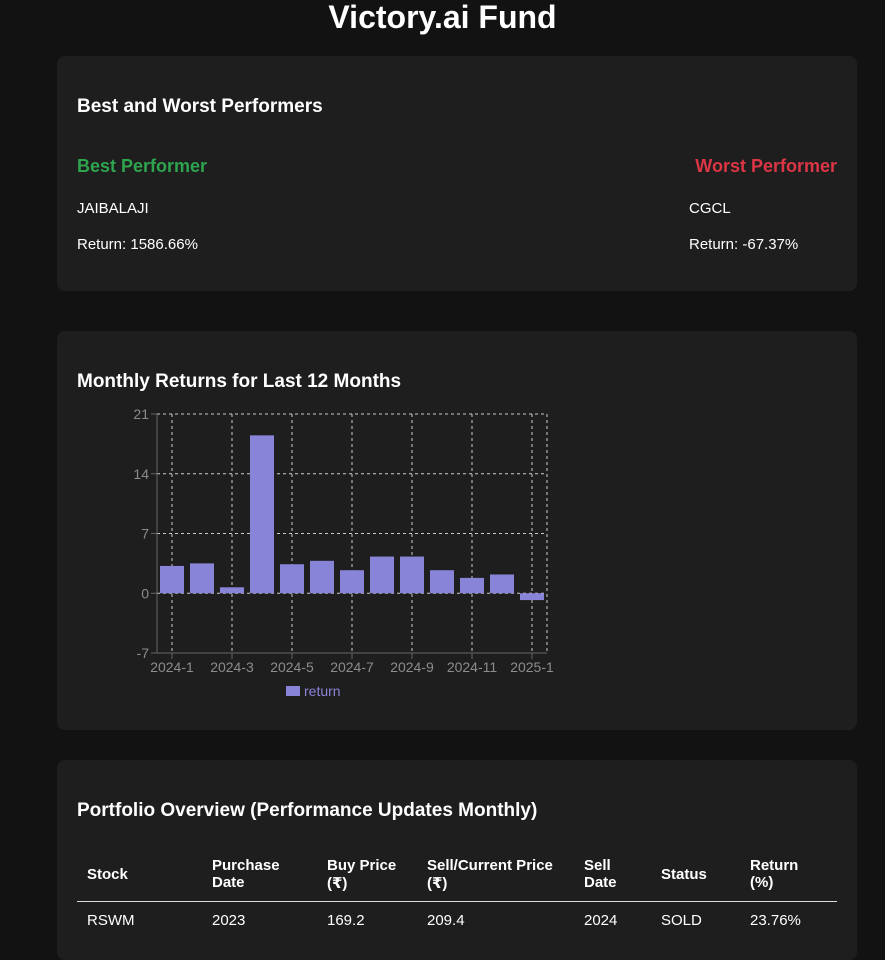 This screenshot has width=885, height=960. Describe the element at coordinates (145, 593) in the screenshot. I see `y-tick-label: 0` at that location.